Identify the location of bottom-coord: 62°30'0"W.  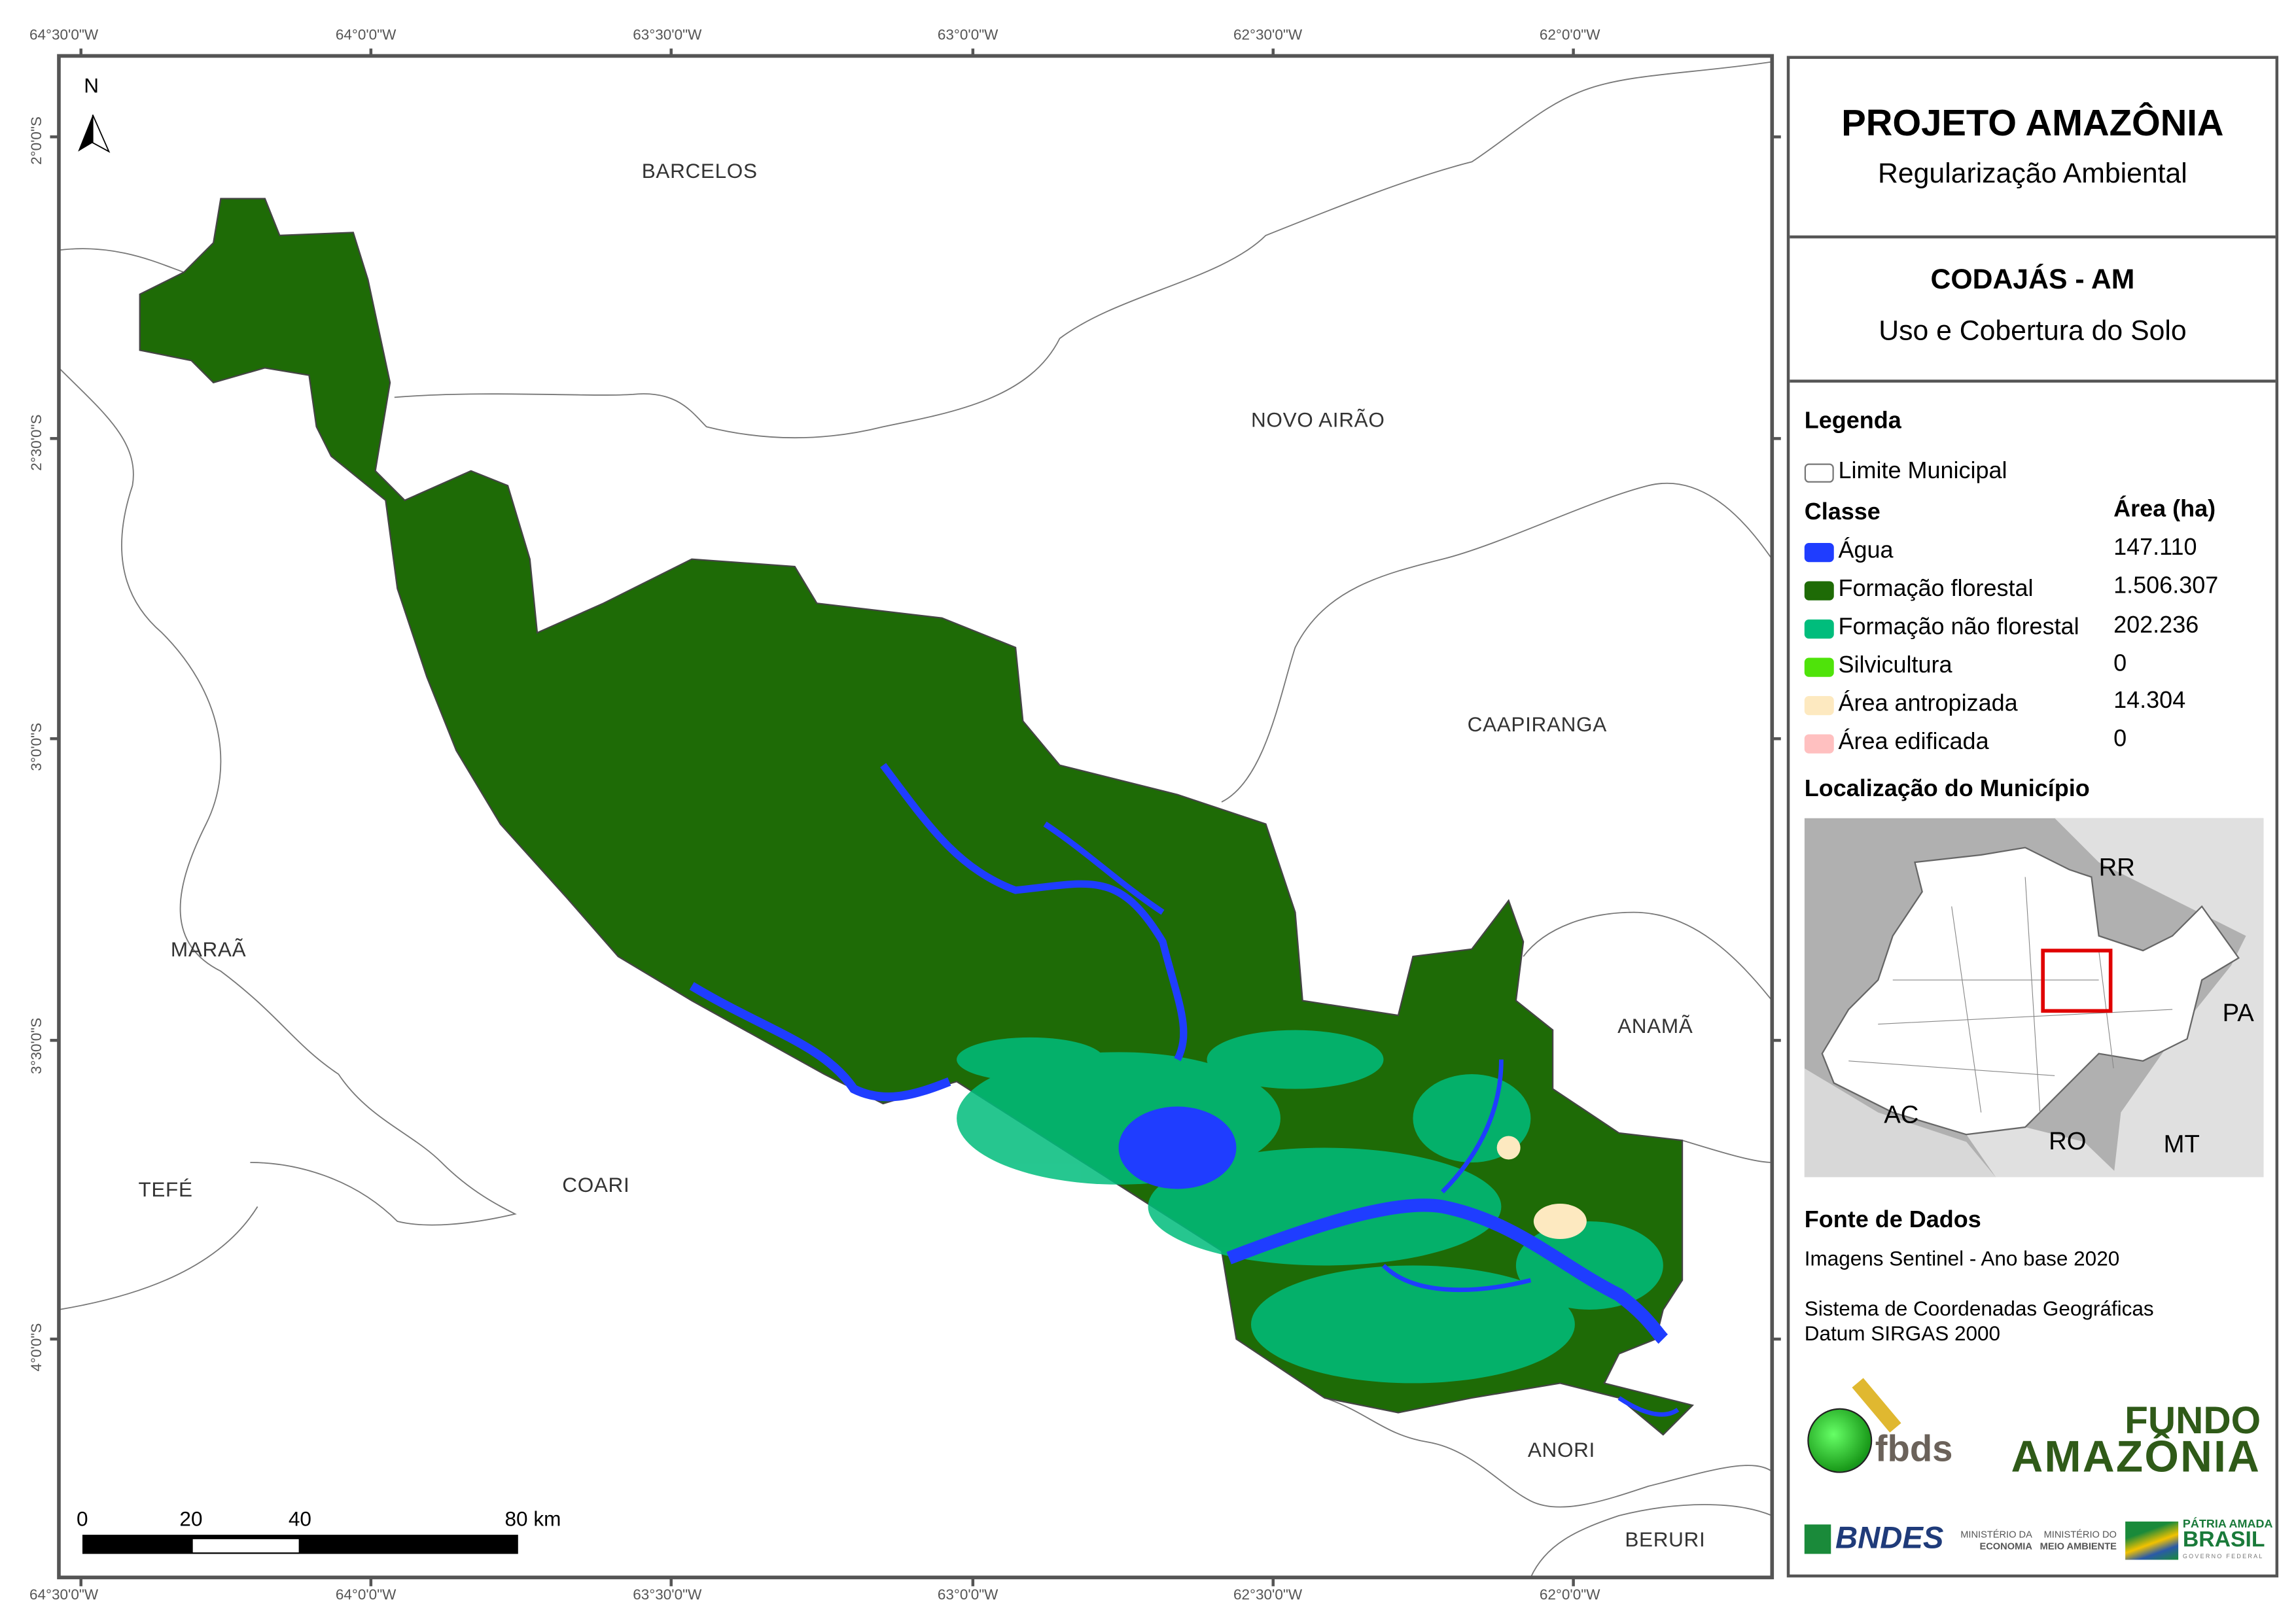
(1268, 1596).